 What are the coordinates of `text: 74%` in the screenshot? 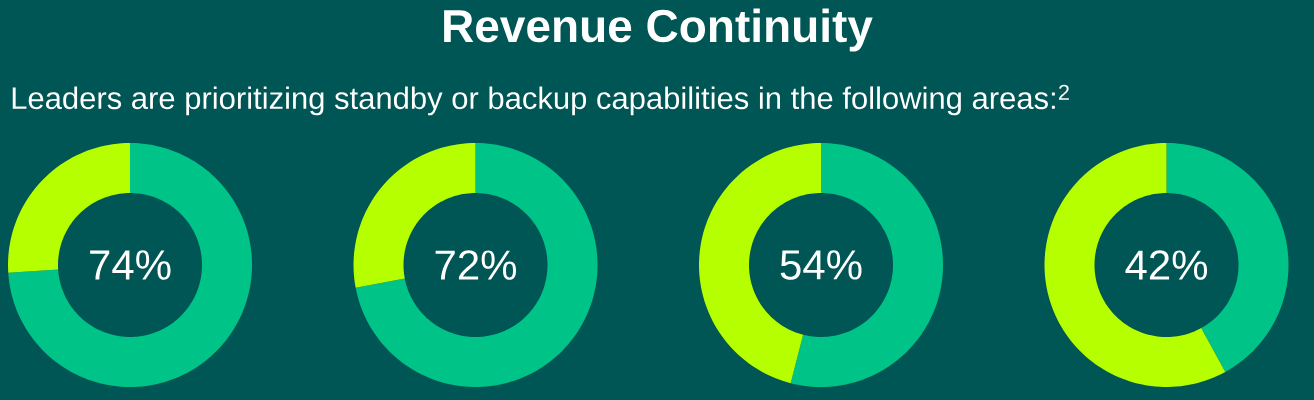 It's located at (130, 265).